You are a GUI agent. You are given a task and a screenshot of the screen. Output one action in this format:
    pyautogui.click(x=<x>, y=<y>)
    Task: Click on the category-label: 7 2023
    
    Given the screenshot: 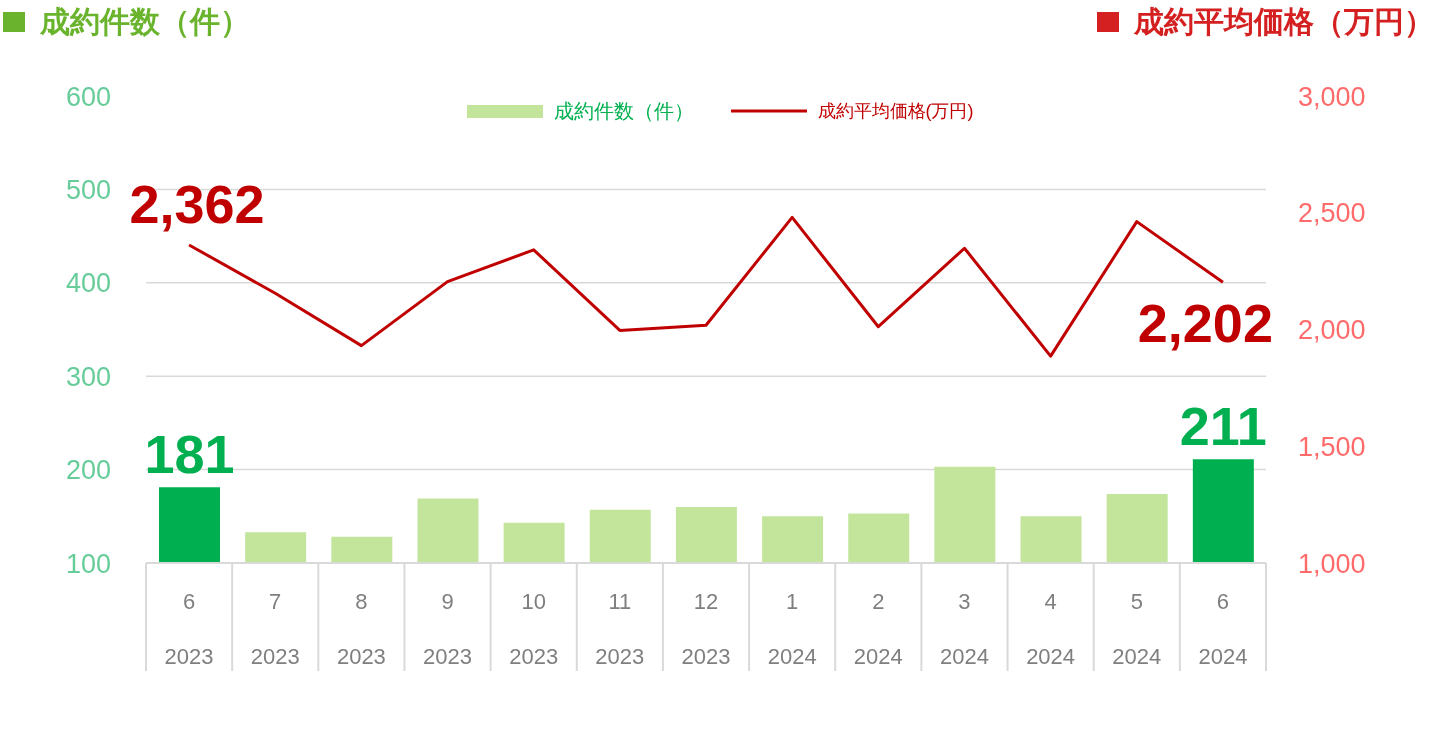 What is the action you would take?
    pyautogui.click(x=275, y=629)
    